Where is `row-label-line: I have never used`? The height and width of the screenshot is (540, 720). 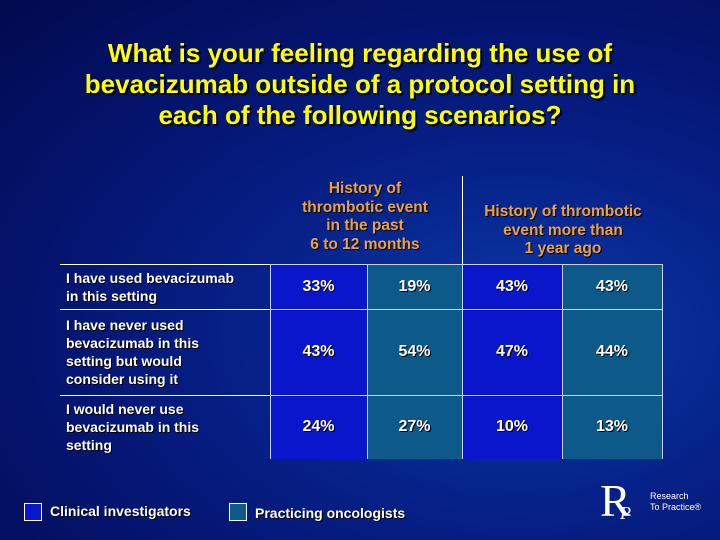 row-label-line: I have never used is located at coordinates (125, 325).